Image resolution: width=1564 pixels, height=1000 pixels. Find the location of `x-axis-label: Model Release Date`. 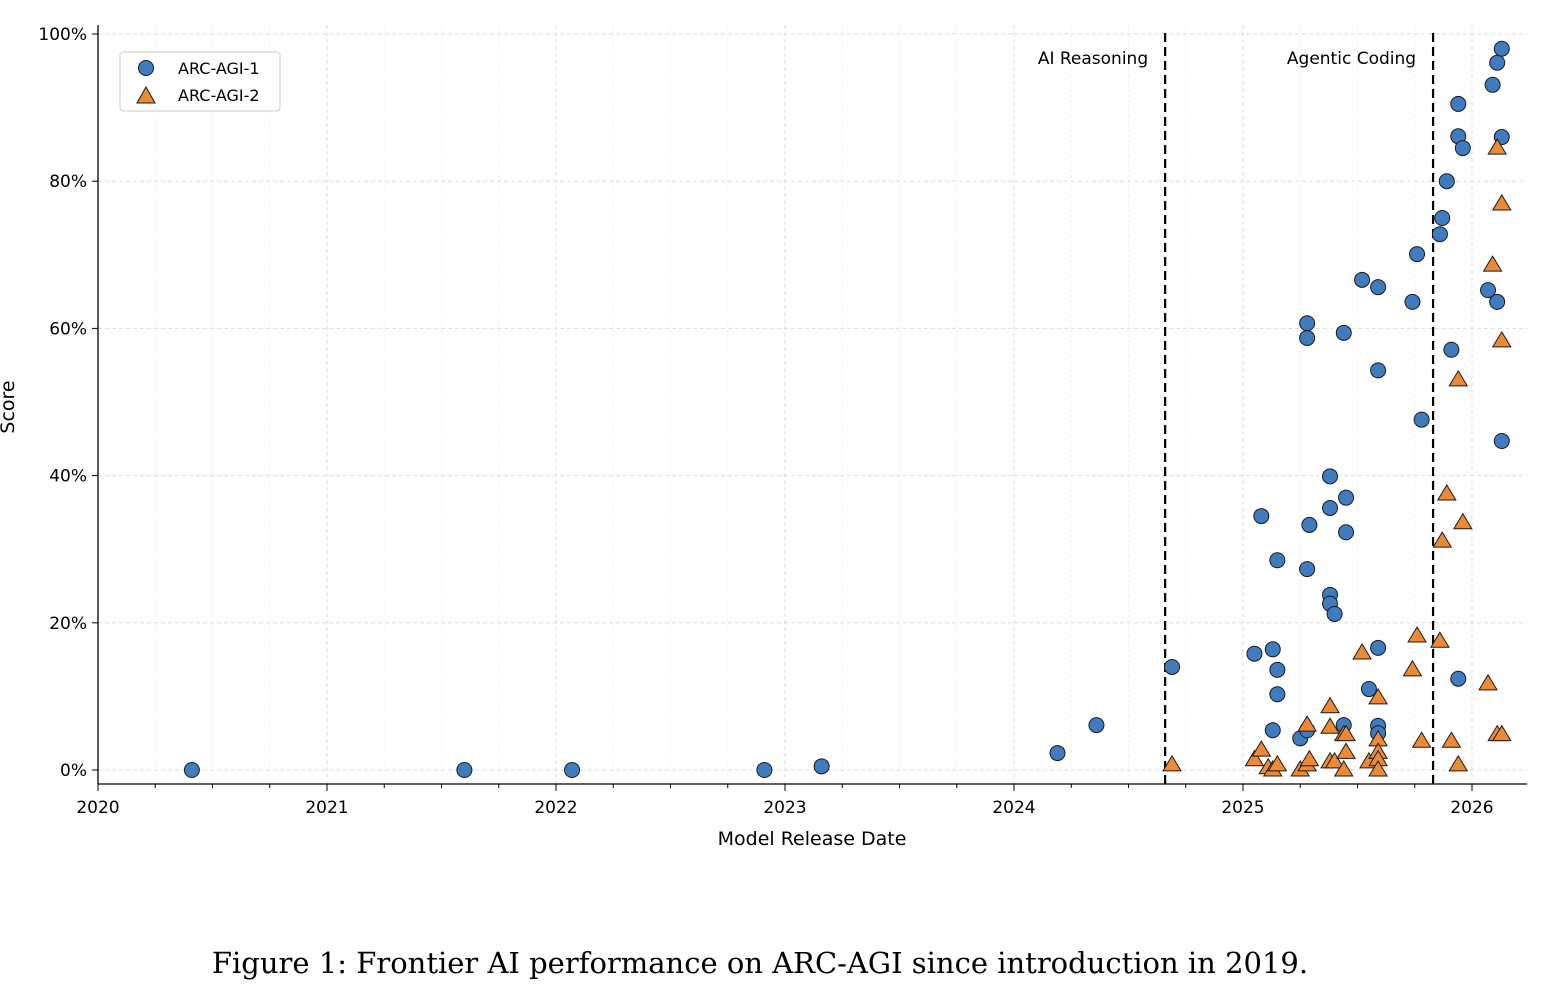

x-axis-label: Model Release Date is located at coordinates (812, 839).